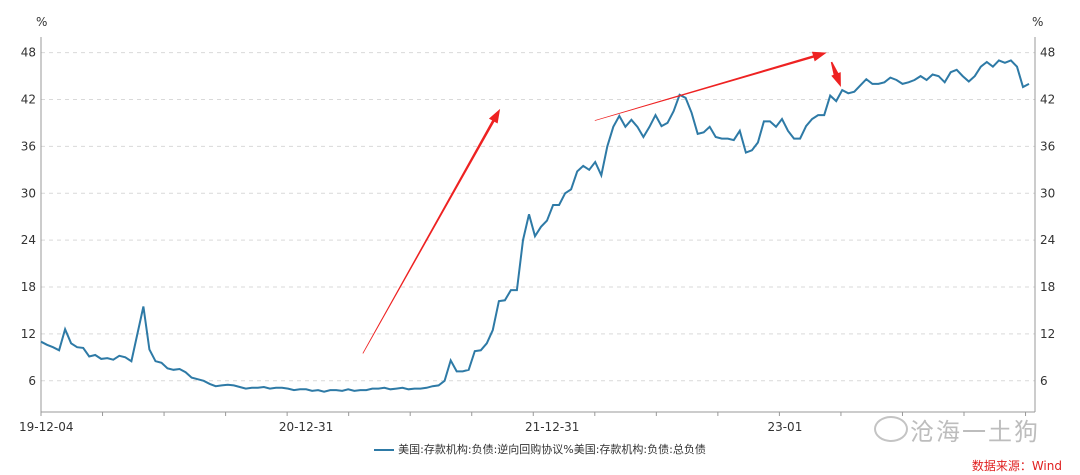 This screenshot has width=1080, height=475. What do you see at coordinates (28, 53) in the screenshot?
I see `left-y-tick-48: 48` at bounding box center [28, 53].